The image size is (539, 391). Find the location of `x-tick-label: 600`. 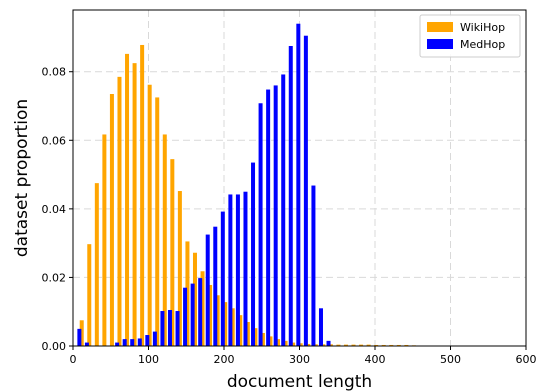

x-tick-label: 600 is located at coordinates (526, 359).